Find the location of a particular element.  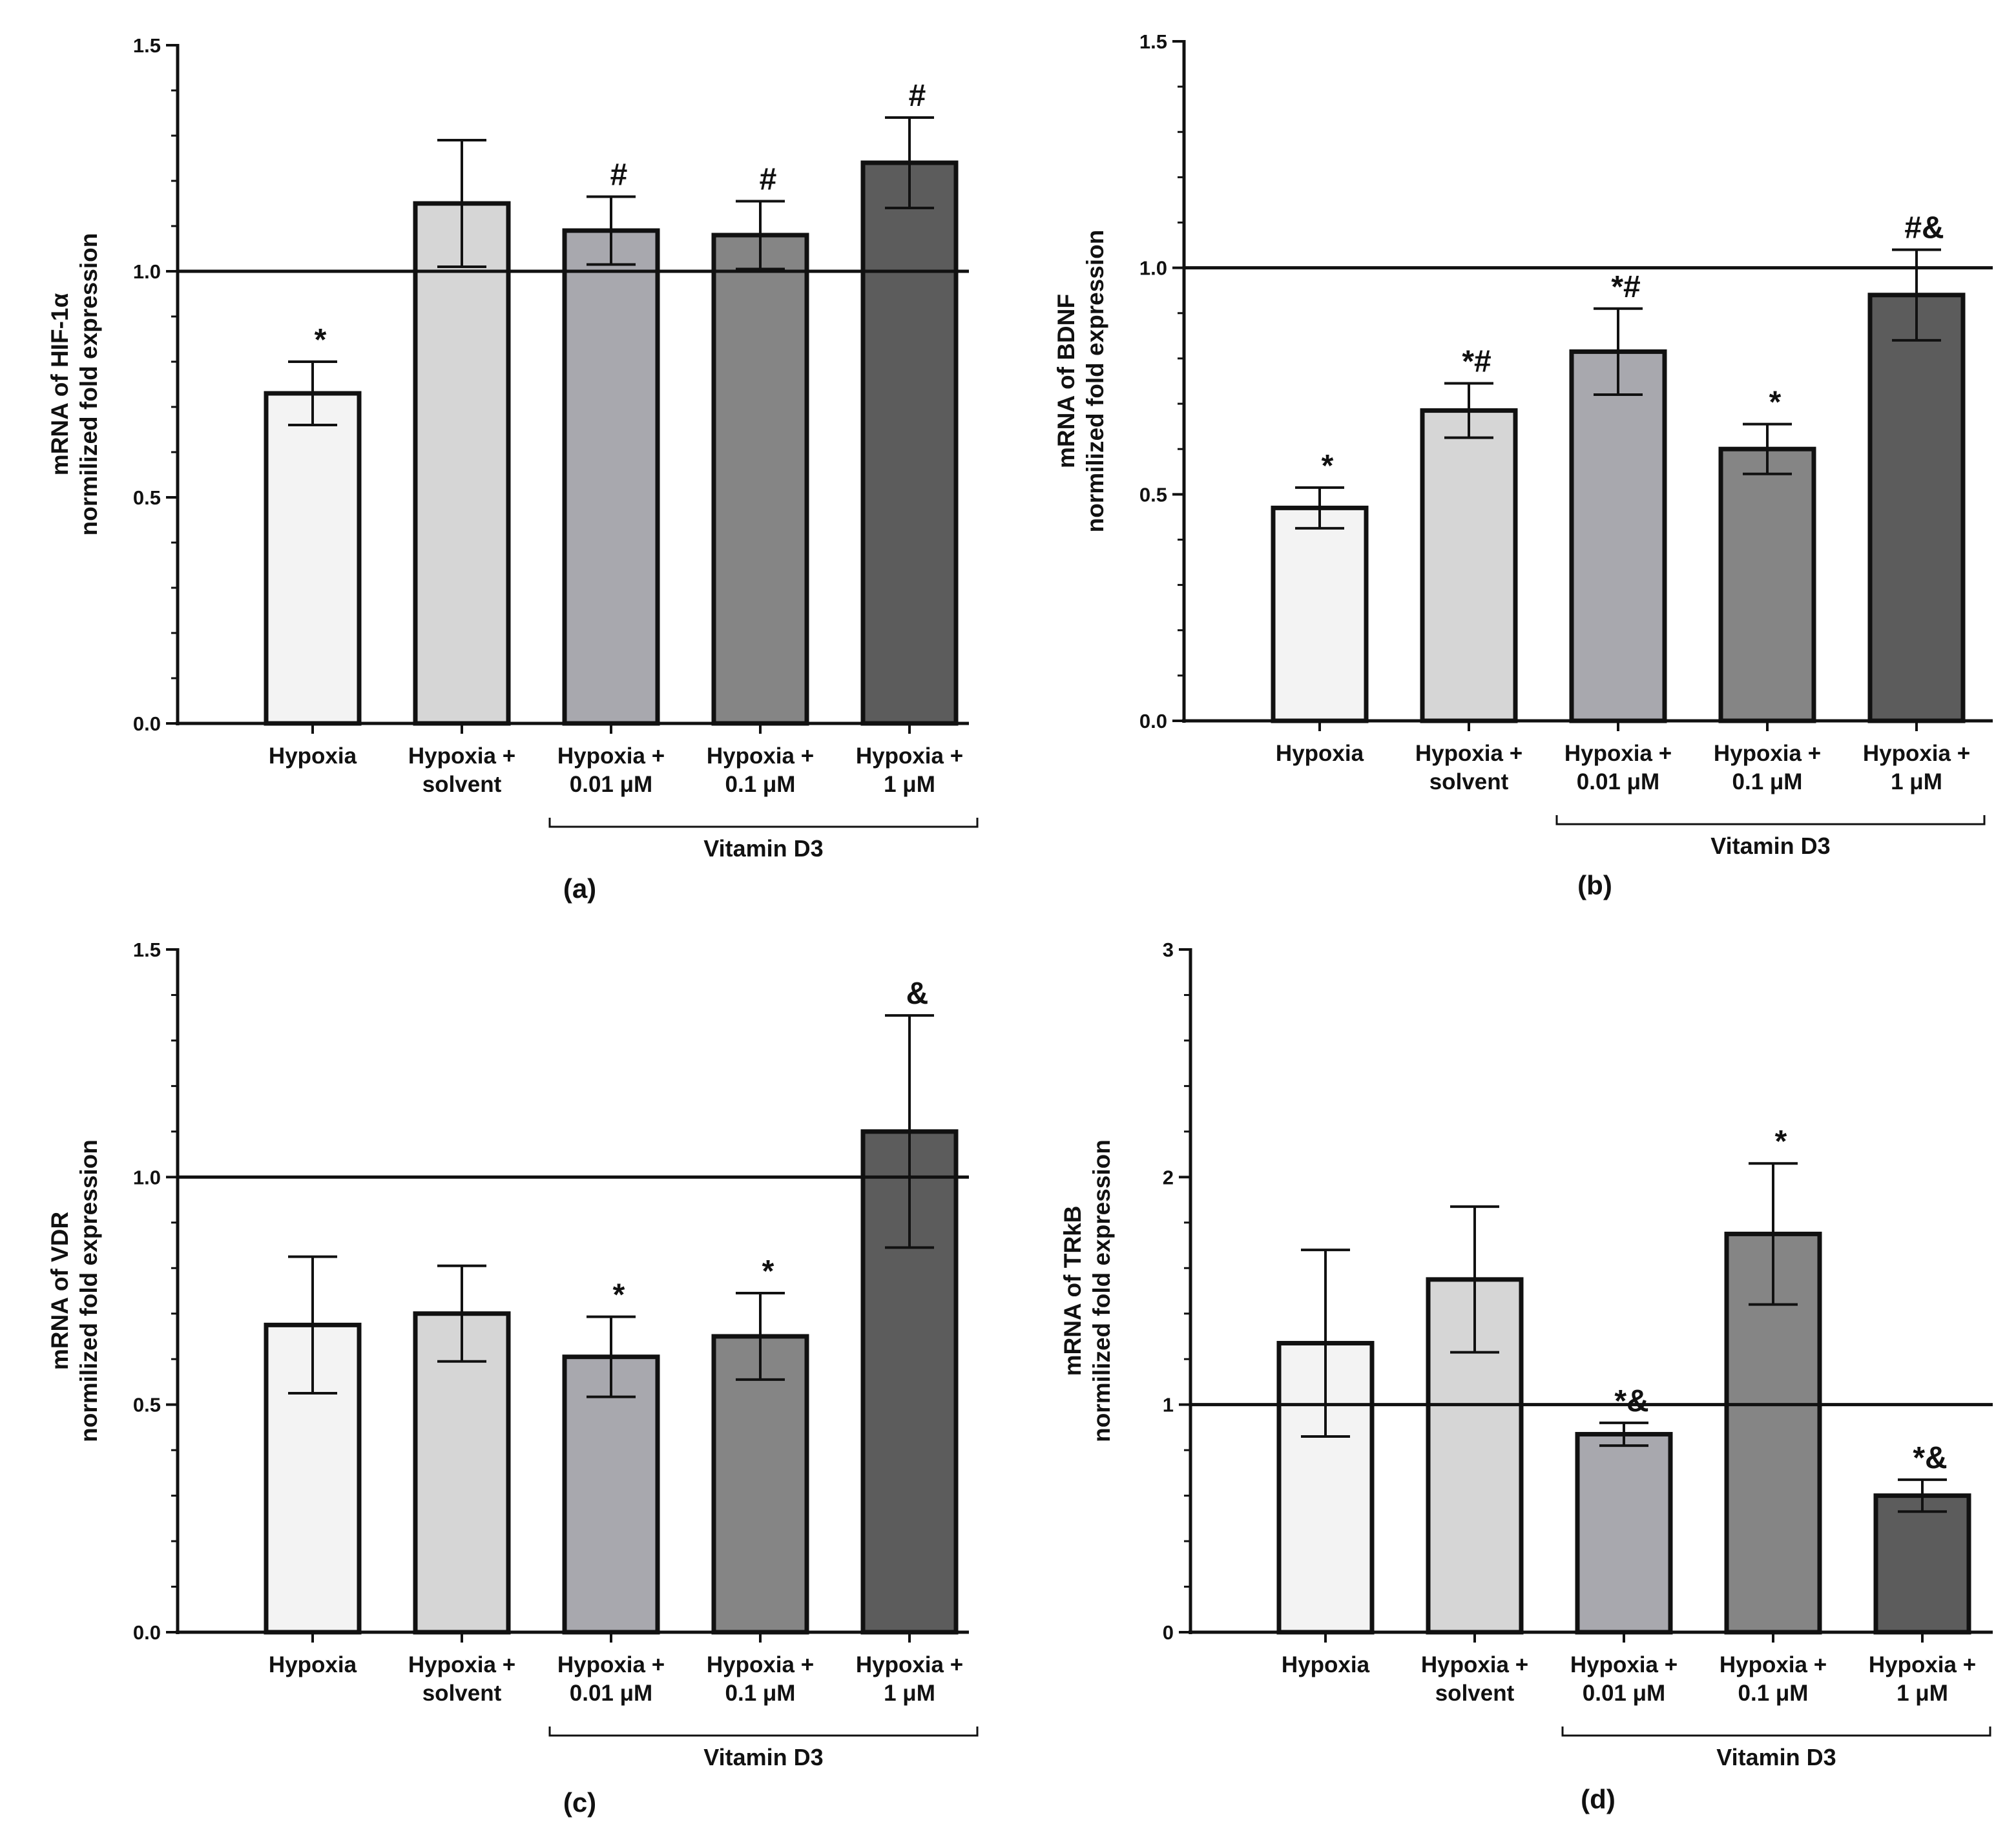

y-tick-label: 3 is located at coordinates (1168, 950).